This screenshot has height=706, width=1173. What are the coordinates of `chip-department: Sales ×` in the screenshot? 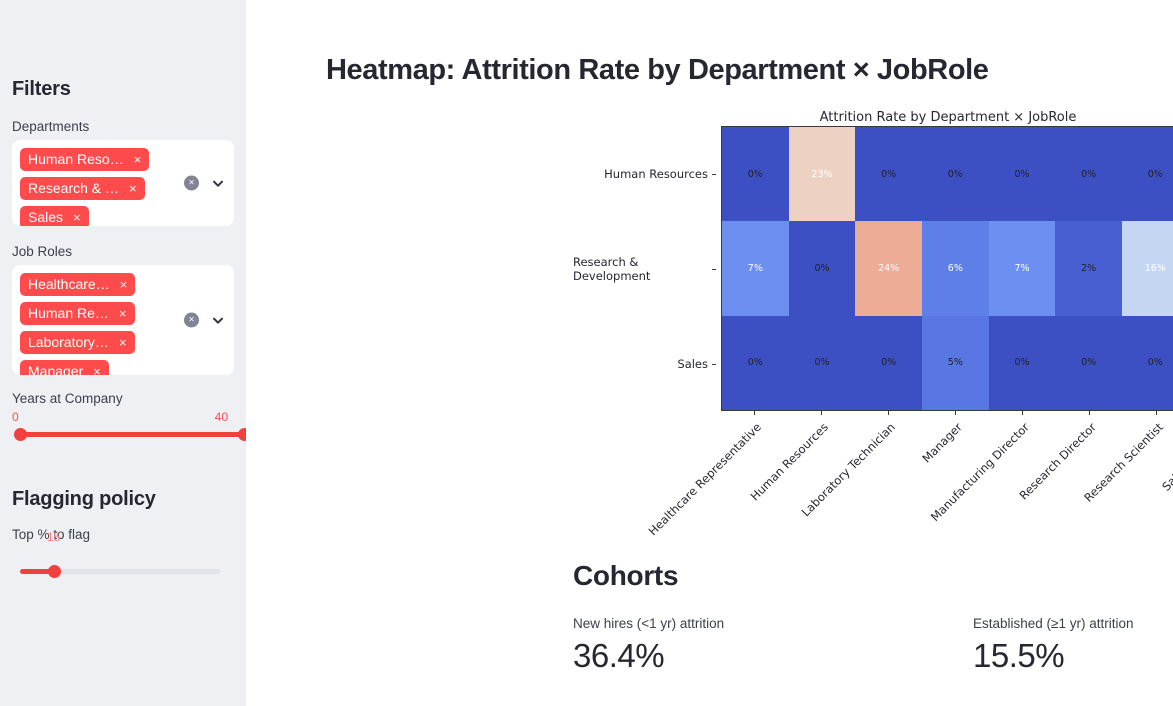 It's located at (54, 216).